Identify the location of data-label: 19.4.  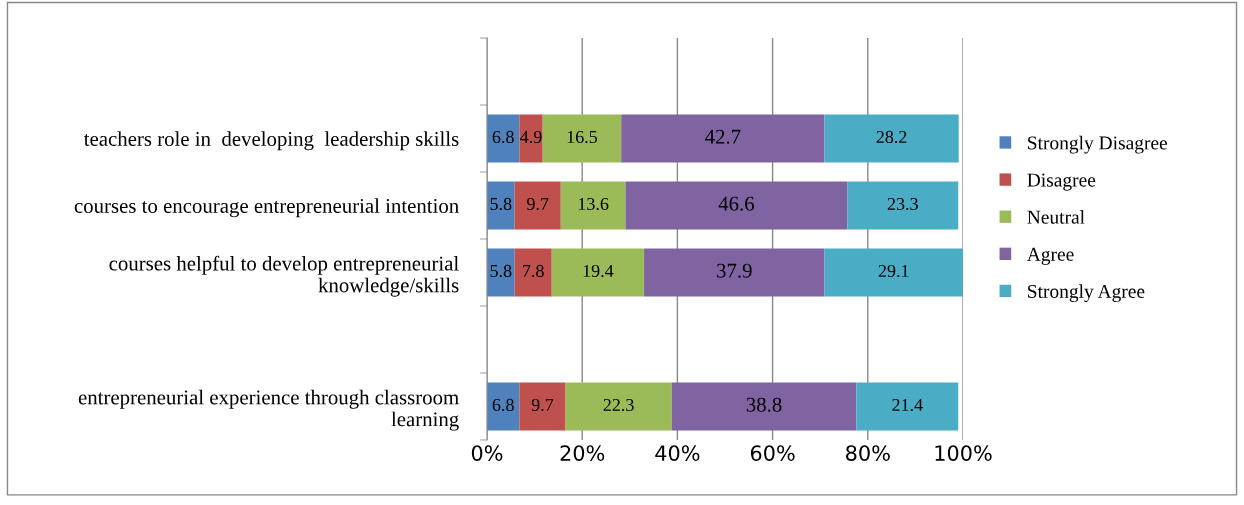
(598, 271).